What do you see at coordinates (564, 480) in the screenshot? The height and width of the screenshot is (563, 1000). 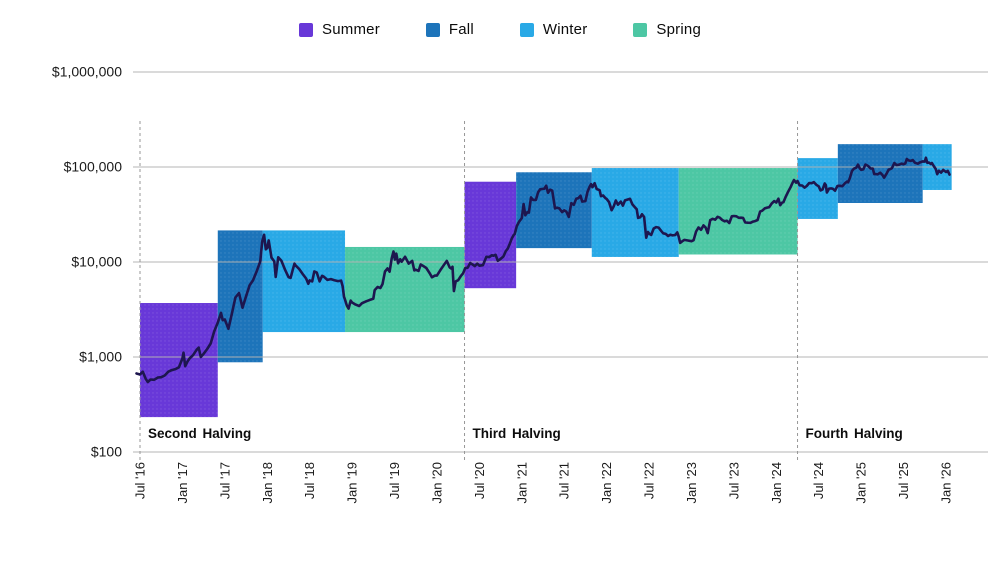 I see `x-axis-label: Jul '21` at bounding box center [564, 480].